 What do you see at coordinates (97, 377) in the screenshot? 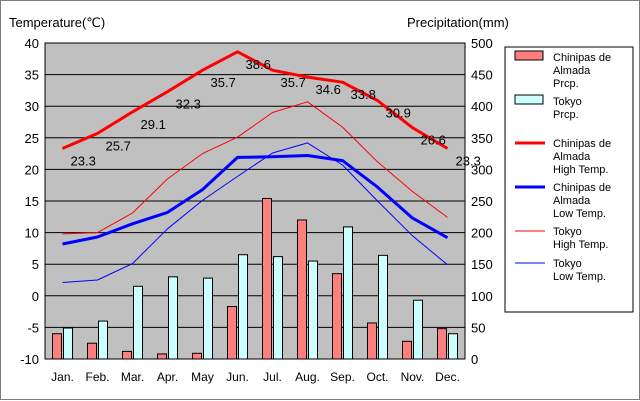
I see `x-tick-label: Feb.` at bounding box center [97, 377].